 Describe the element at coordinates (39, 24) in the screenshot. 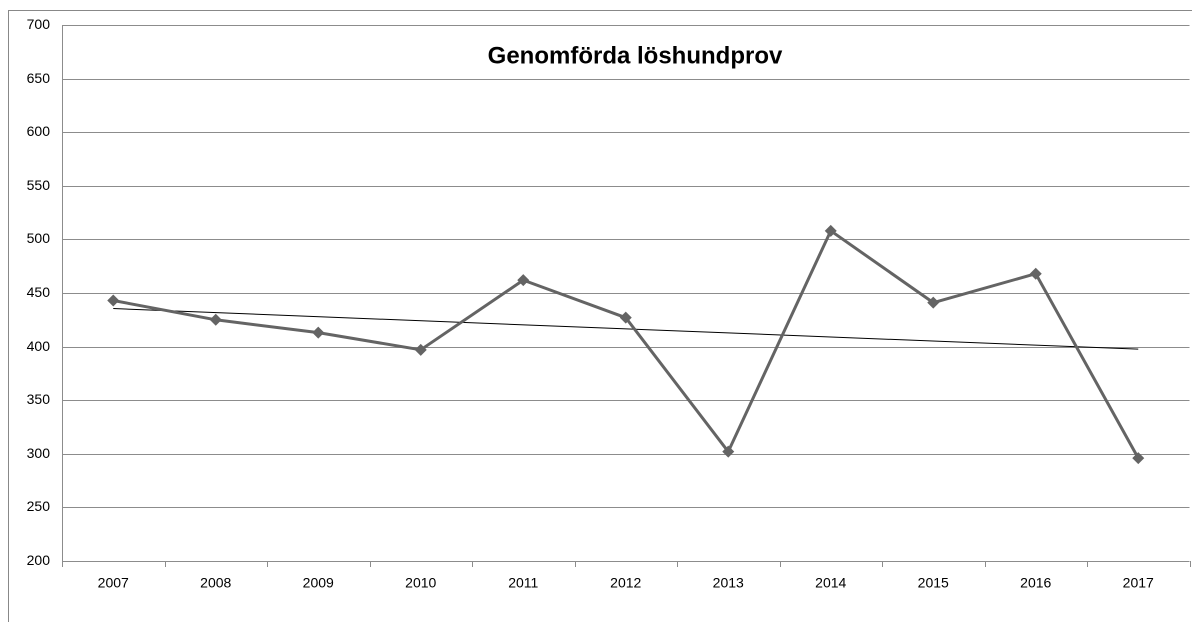

I see `y-tick-label: 700` at that location.